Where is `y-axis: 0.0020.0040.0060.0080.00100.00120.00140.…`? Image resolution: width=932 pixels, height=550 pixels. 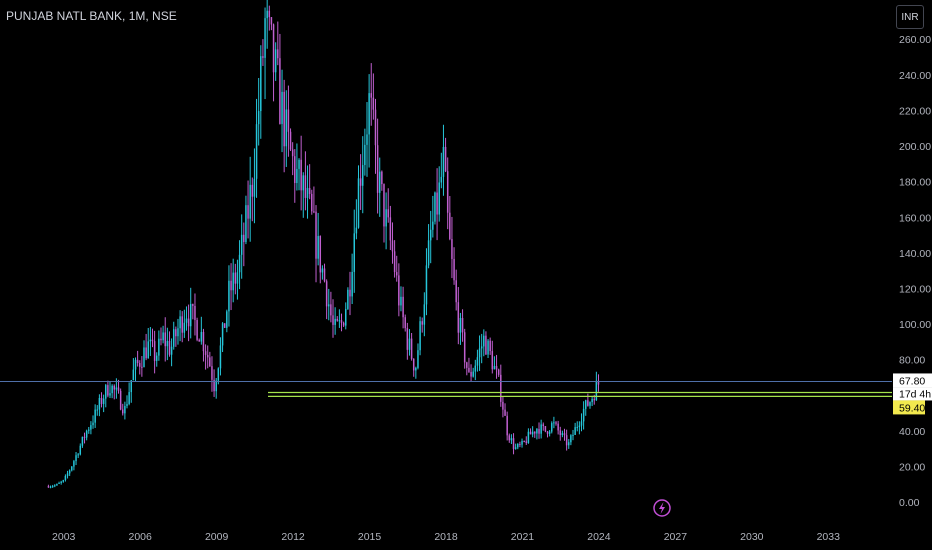 y-axis: 0.0020.0040.0060.0080.00100.00120.00140.… is located at coordinates (915, 271).